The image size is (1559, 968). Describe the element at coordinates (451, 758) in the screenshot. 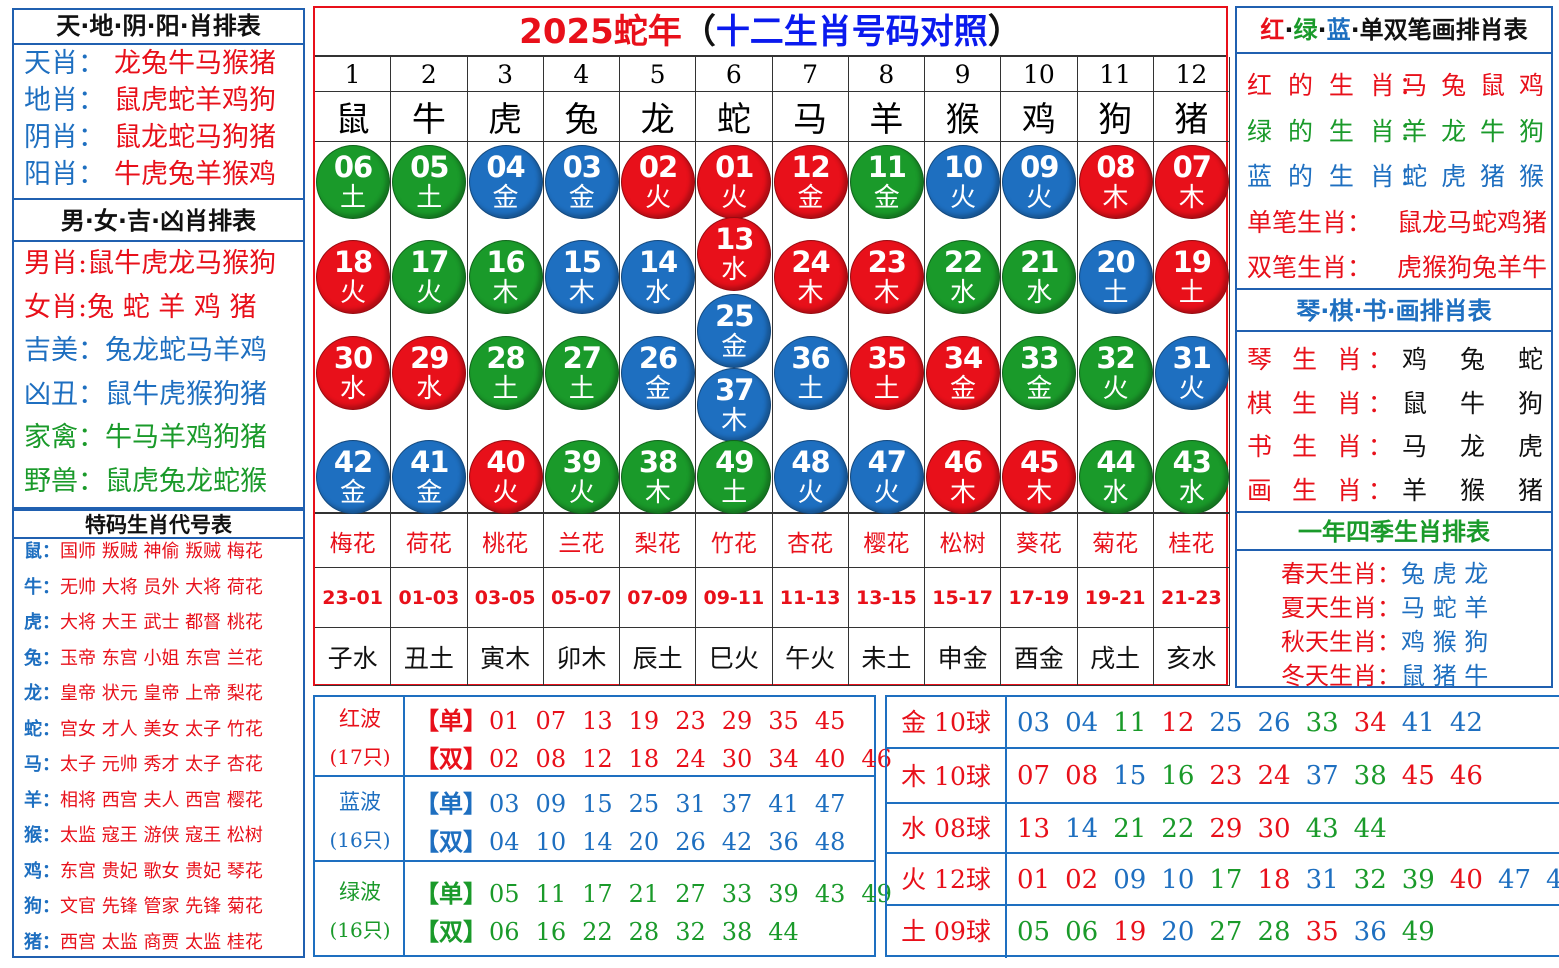

I see `double-label: 【双】` at that location.